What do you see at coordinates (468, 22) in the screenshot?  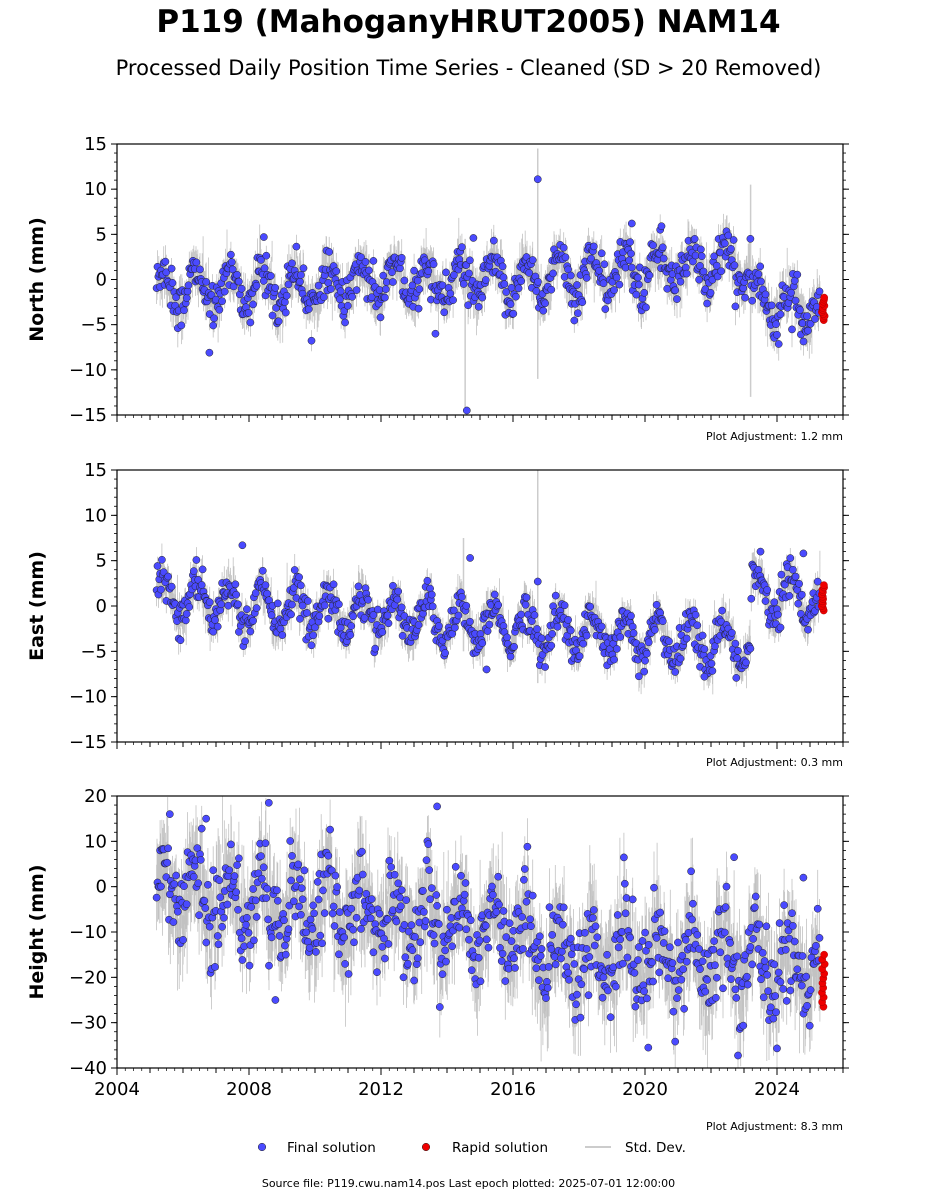 I see `chart-title: P119 (MahoganyHRUT2005) NAM14` at bounding box center [468, 22].